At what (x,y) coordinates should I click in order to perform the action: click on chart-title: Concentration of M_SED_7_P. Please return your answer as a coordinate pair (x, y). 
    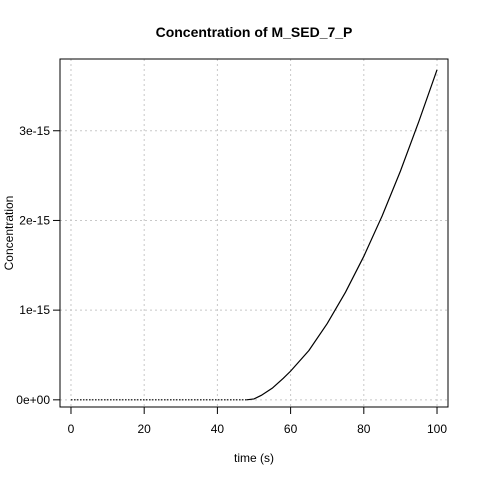
    Looking at the image, I should click on (254, 32).